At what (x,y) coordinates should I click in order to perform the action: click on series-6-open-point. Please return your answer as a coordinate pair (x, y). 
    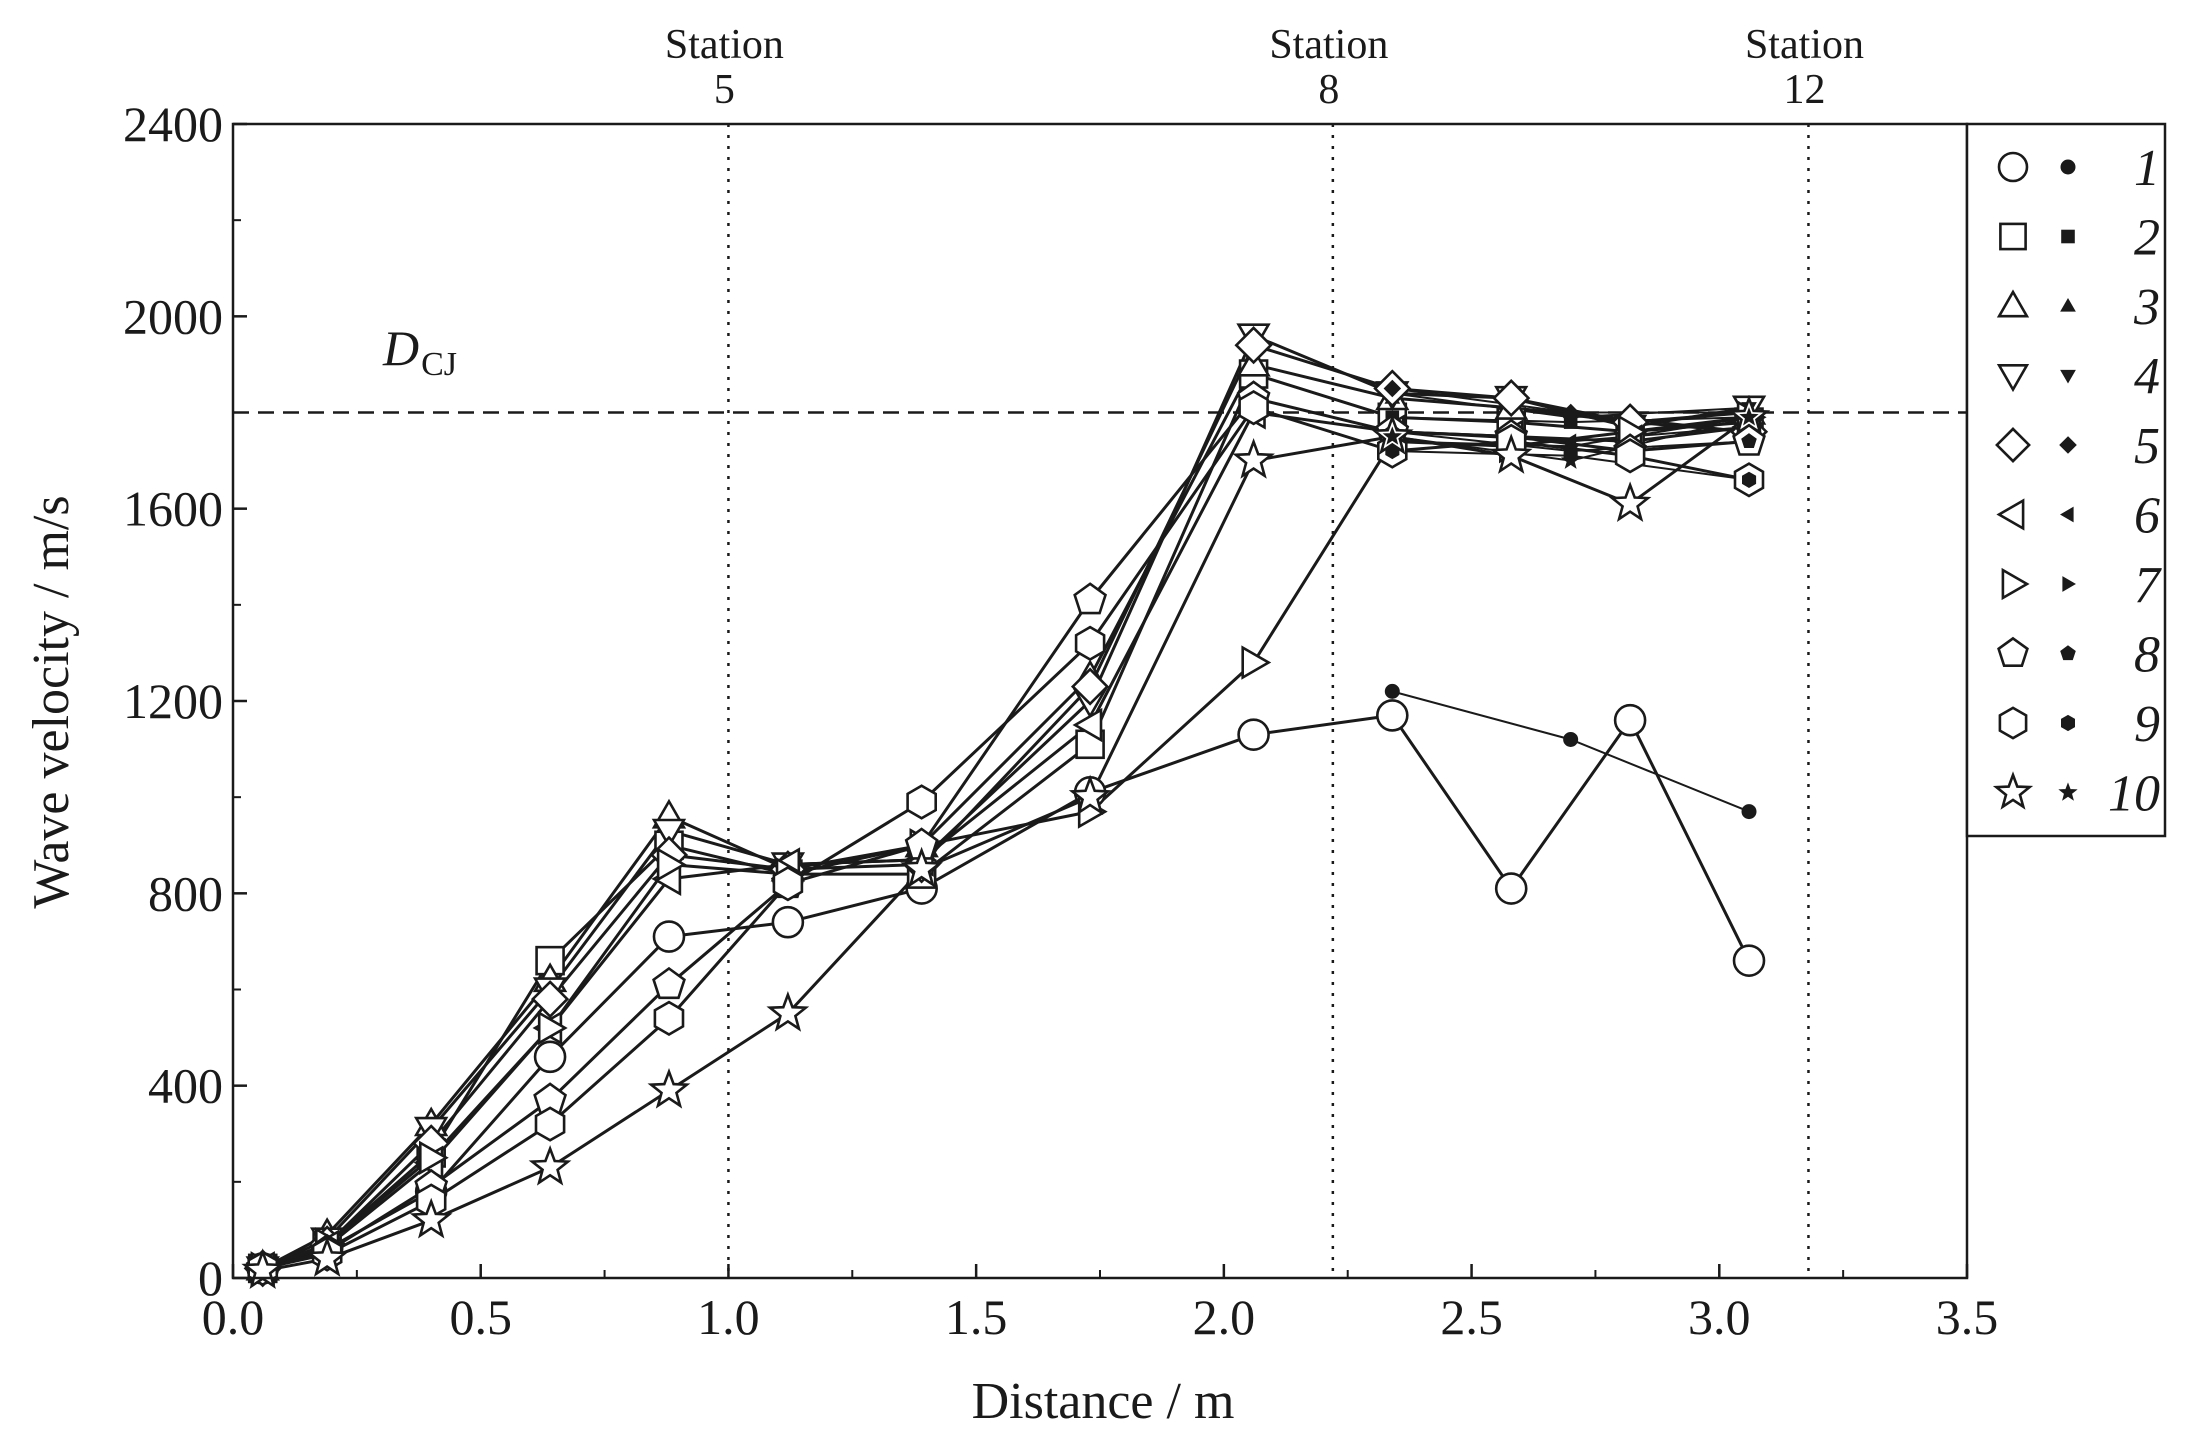
    Looking at the image, I should click on (1087, 725).